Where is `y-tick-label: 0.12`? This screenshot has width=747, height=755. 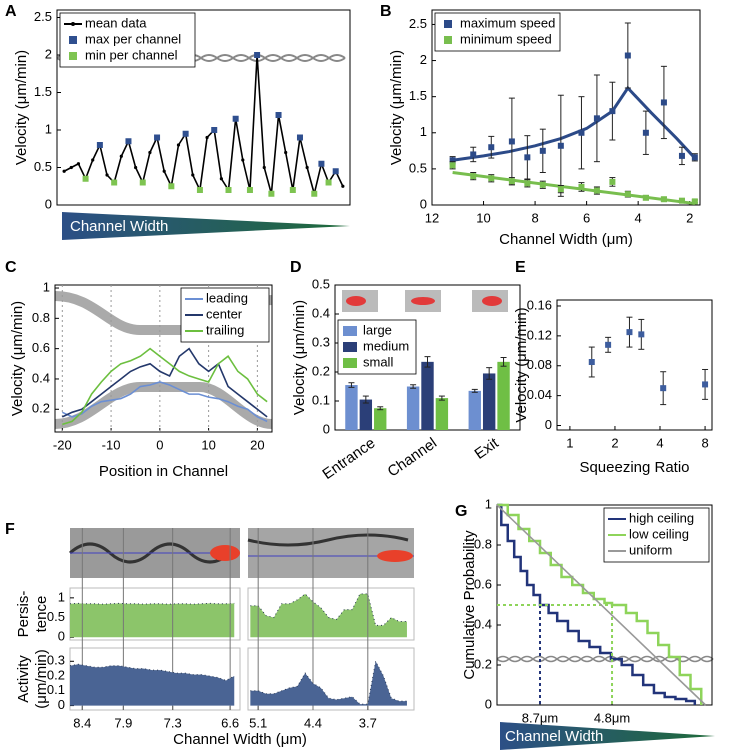
y-tick-label: 0.12 is located at coordinates (539, 334).